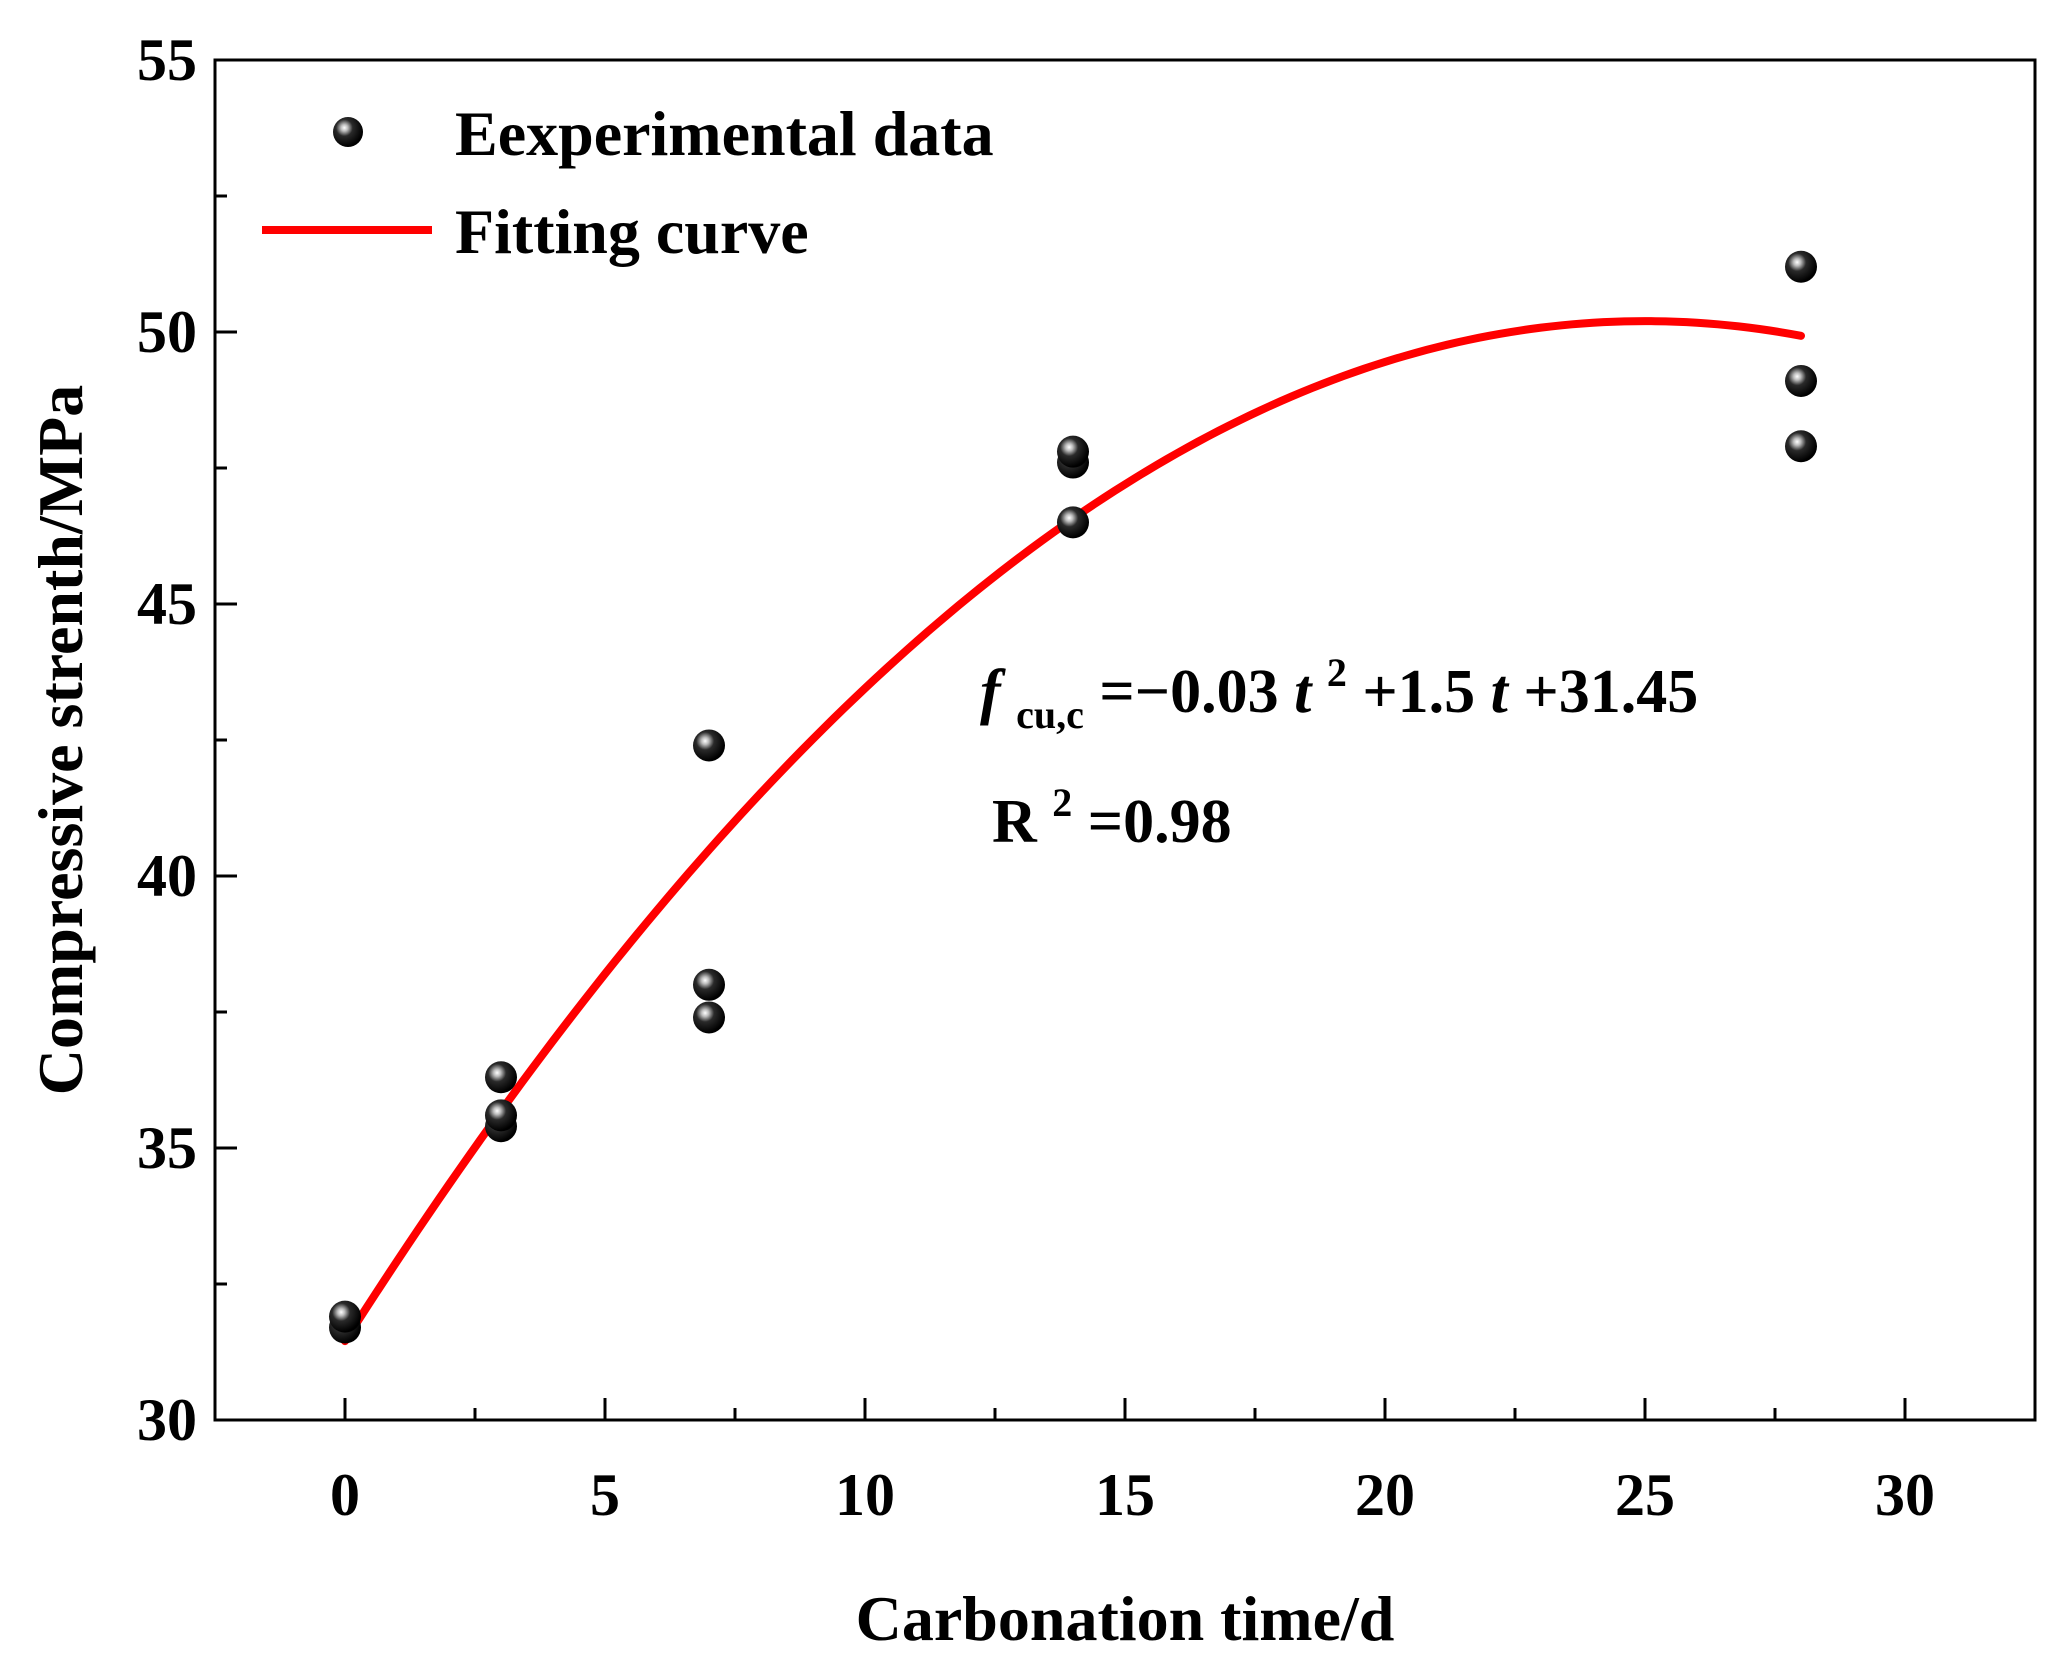  Describe the element at coordinates (1125, 1409) in the screenshot. I see `x-axis-ticks` at that location.